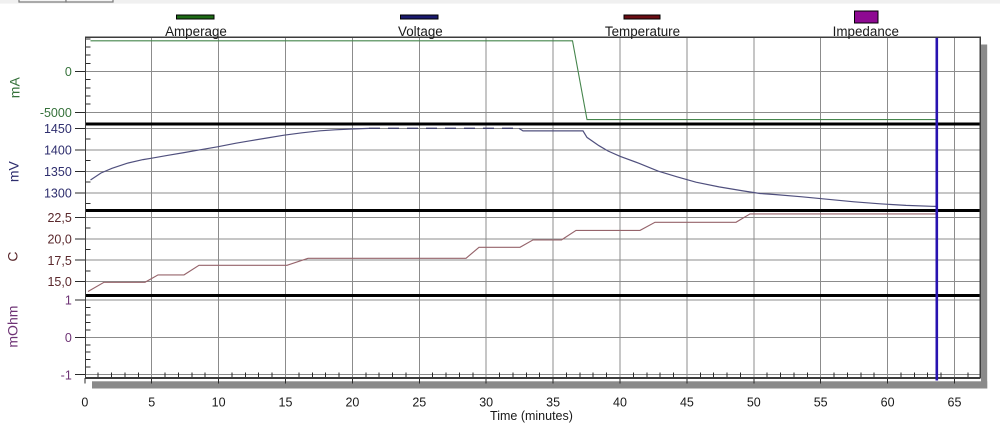 The height and width of the screenshot is (424, 1000). Describe the element at coordinates (286, 402) in the screenshot. I see `svg-text: 15` at that location.